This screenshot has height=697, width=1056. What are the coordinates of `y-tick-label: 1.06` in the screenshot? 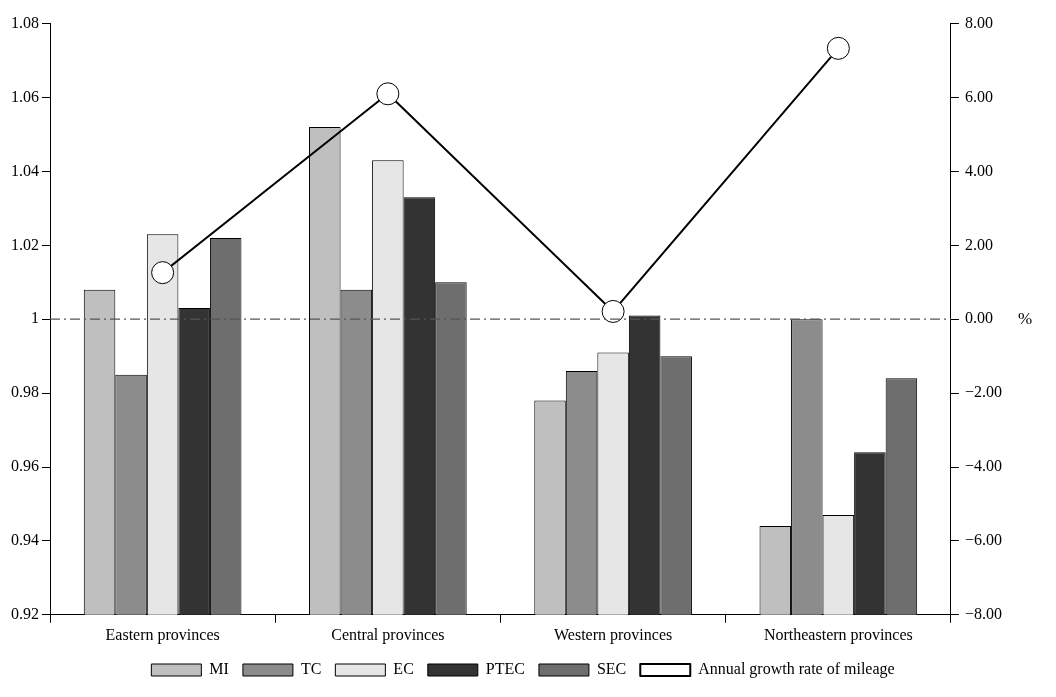 It's located at (25, 96).